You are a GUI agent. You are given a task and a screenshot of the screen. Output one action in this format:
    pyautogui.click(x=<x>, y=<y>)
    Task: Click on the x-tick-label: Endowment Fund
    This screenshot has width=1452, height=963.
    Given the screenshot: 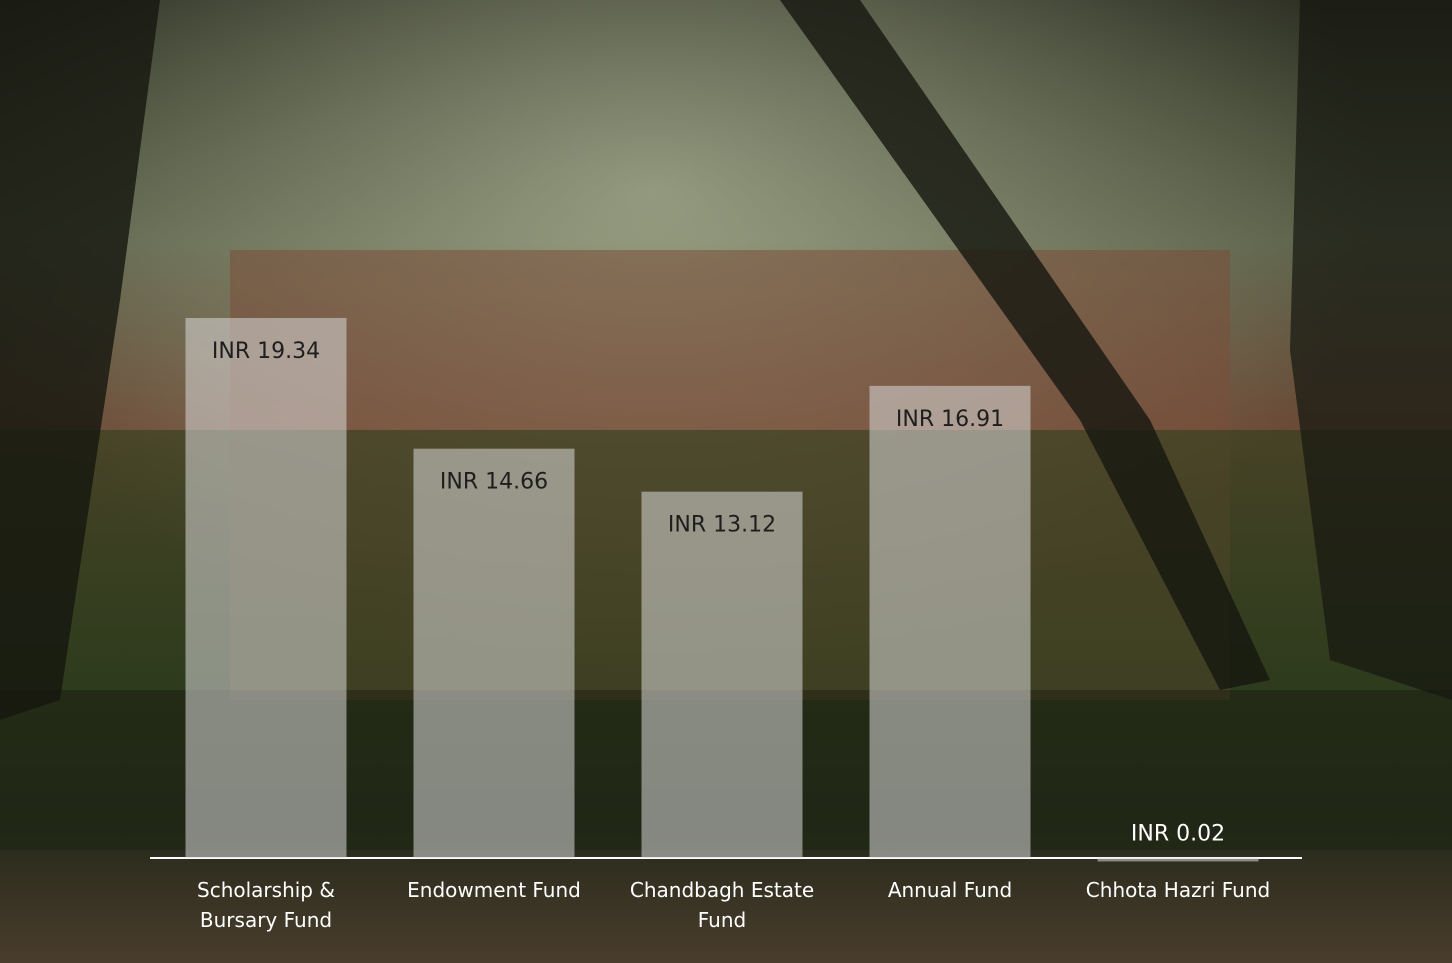 What is the action you would take?
    pyautogui.click(x=494, y=890)
    